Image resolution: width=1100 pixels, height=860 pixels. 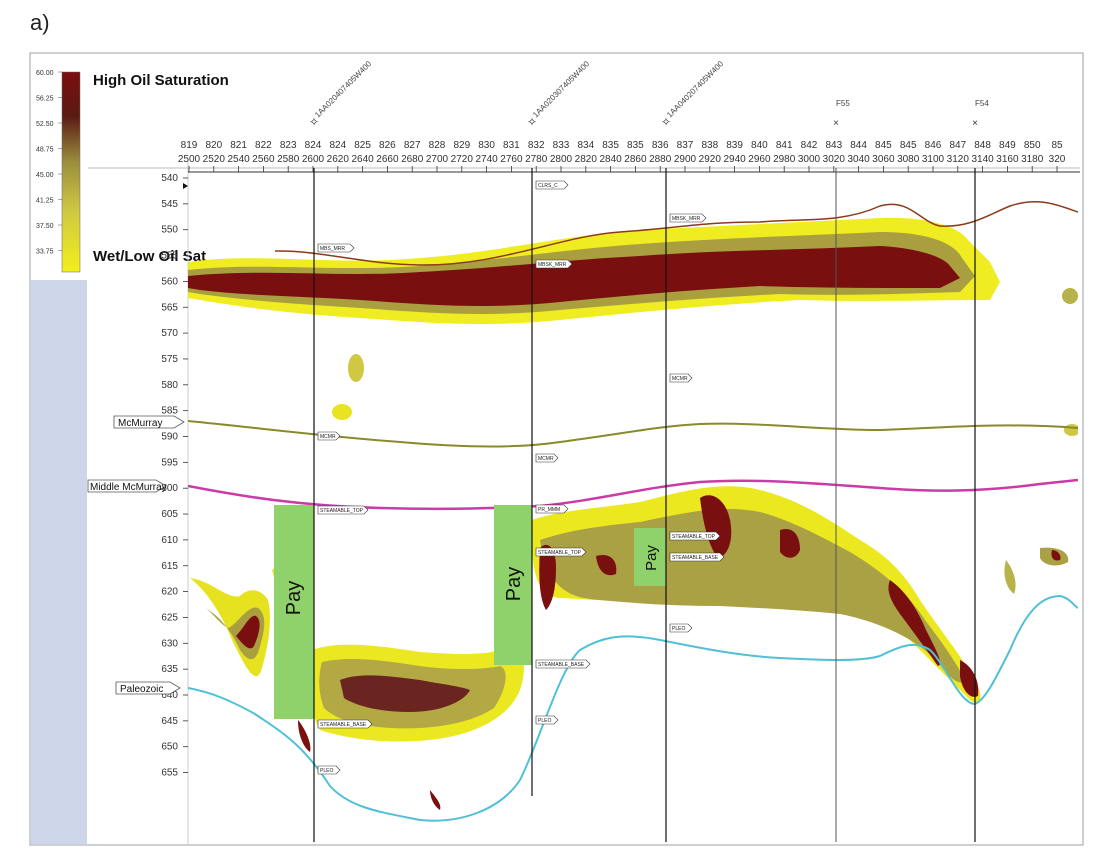 What do you see at coordinates (532, 122) in the screenshot?
I see `well-symbol-2: ✧` at bounding box center [532, 122].